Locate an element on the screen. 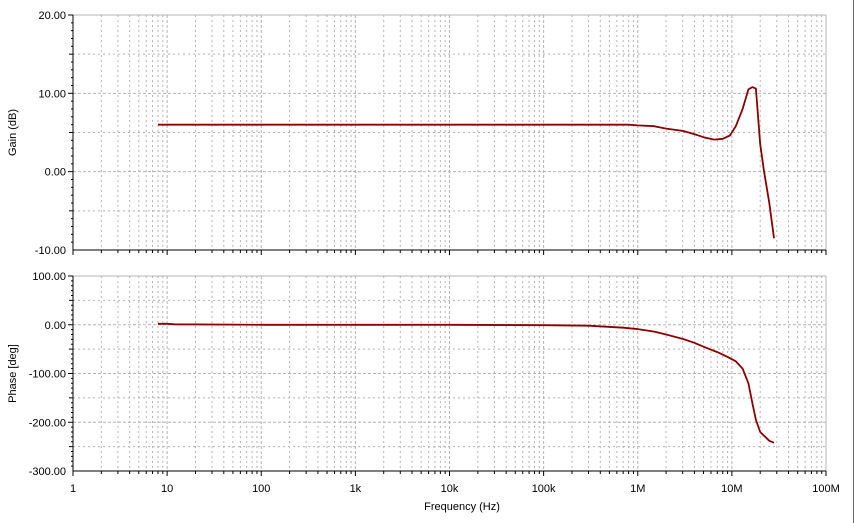 This screenshot has height=523, width=859. xtick-label: 100 is located at coordinates (261, 489).